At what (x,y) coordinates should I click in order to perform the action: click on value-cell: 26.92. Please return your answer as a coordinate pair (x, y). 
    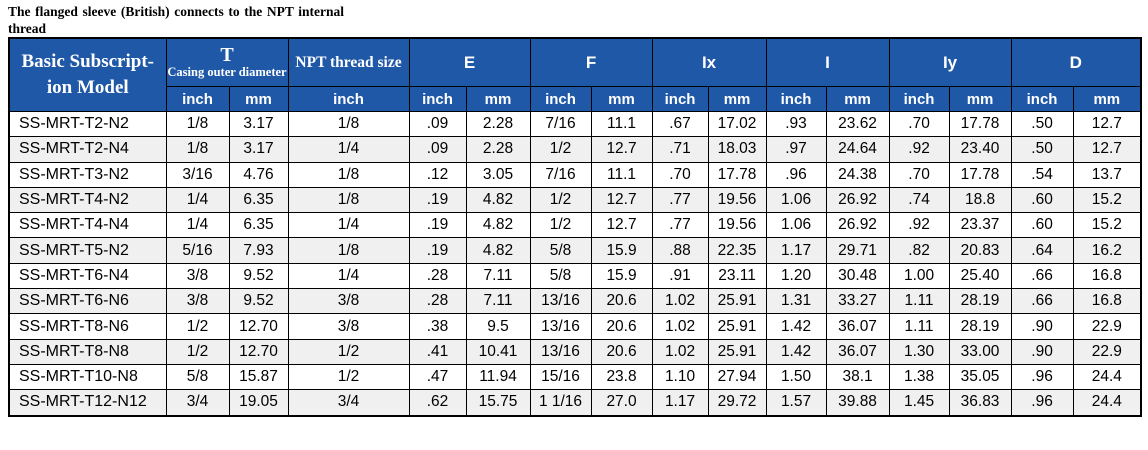
    Looking at the image, I should click on (857, 200).